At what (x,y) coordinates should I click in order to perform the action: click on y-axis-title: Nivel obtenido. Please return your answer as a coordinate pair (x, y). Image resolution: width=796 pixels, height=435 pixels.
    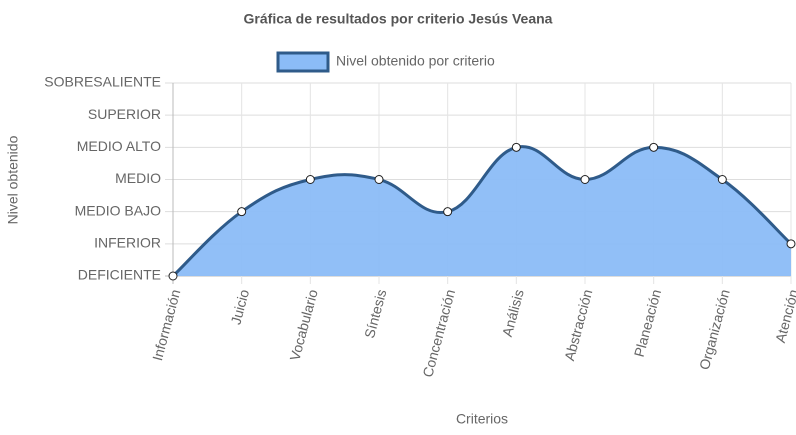
    Looking at the image, I should click on (13, 179).